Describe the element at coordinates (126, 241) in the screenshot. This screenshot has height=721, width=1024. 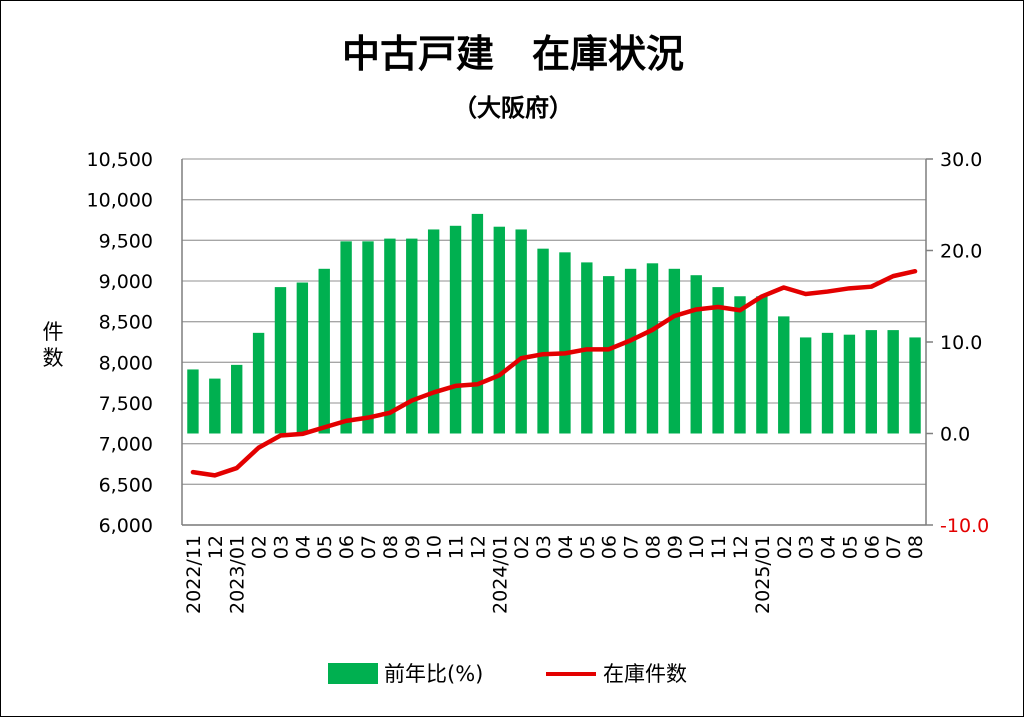
I see `left-tick-label: 9,500` at that location.